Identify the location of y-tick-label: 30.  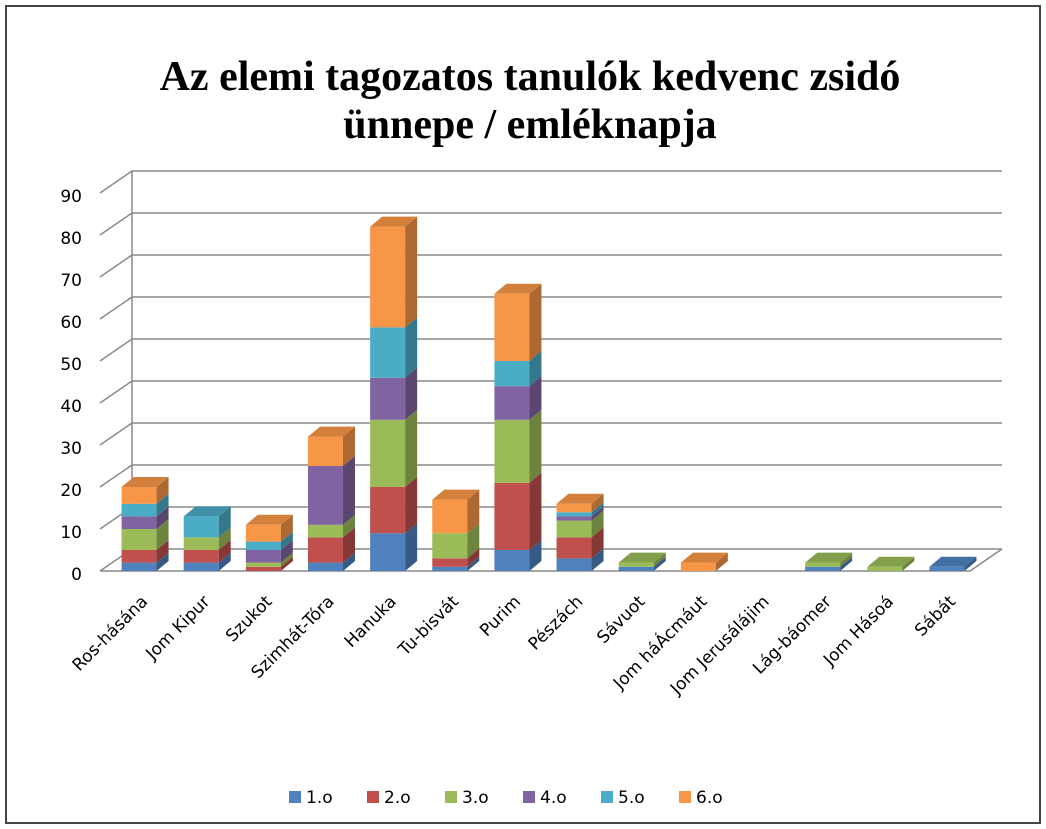
(71, 449).